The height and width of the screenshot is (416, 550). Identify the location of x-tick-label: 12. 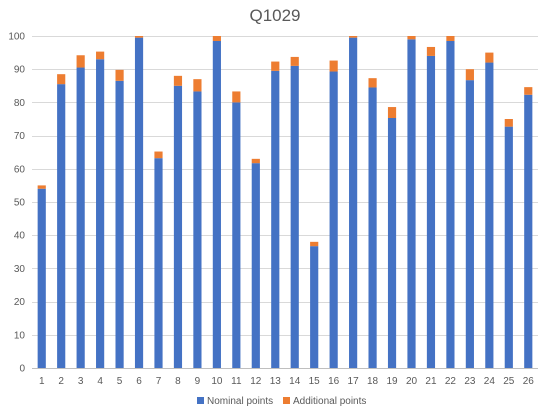
(256, 381).